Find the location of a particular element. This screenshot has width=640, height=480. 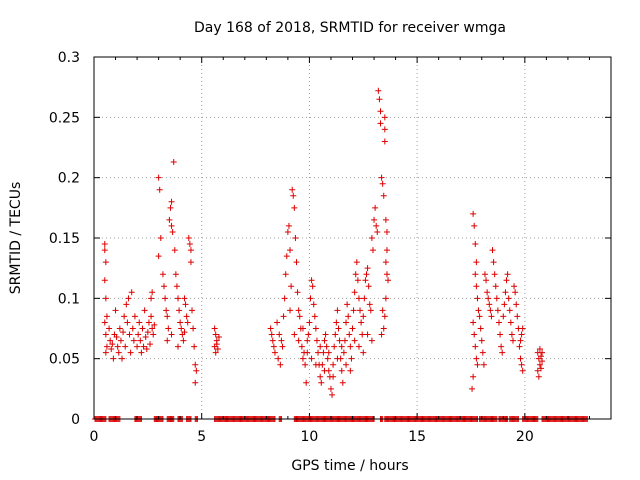

y-tick-label: 0.2 is located at coordinates (69, 179).